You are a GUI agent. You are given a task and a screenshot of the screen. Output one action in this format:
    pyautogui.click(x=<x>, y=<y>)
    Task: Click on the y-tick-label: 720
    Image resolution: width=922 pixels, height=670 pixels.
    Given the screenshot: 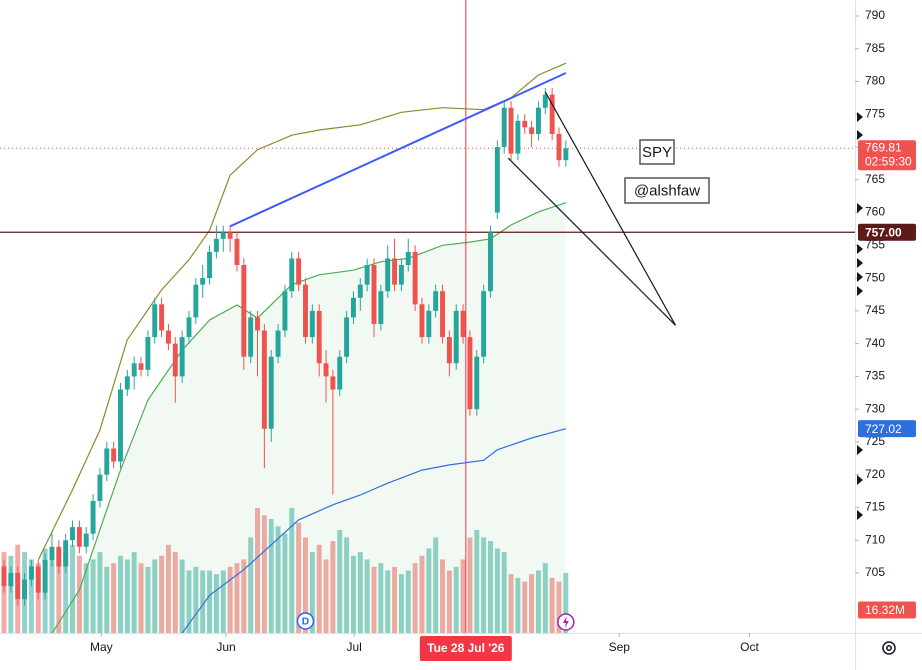 What is the action you would take?
    pyautogui.click(x=875, y=474)
    